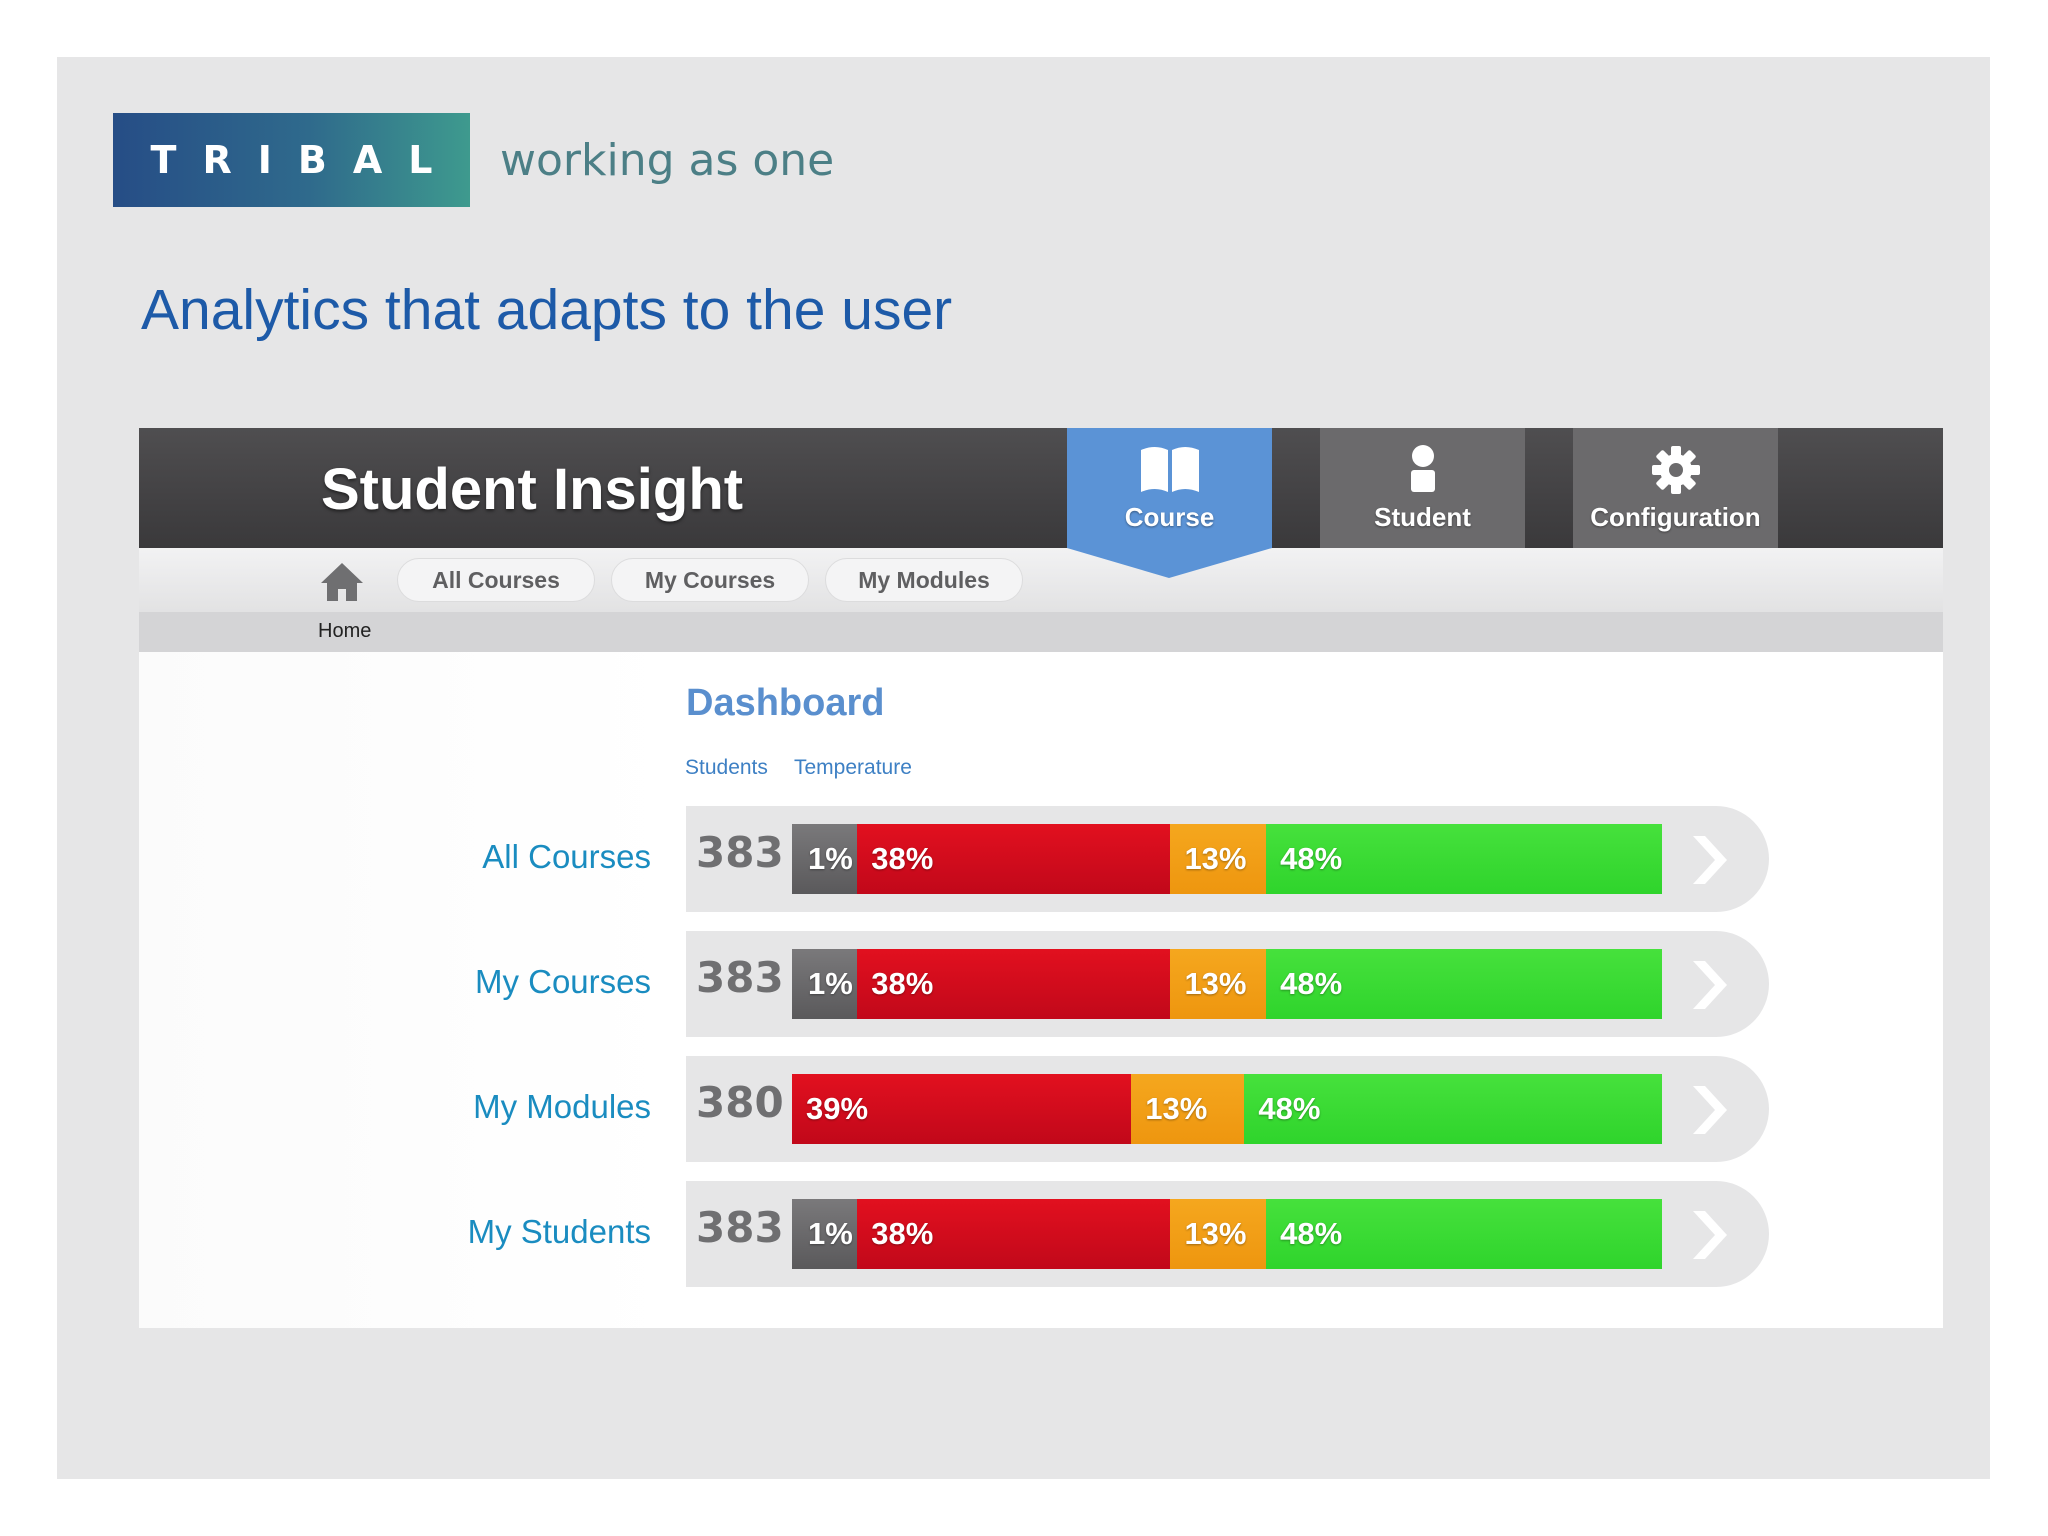  I want to click on temperature-column-header: Temperature, so click(853, 767).